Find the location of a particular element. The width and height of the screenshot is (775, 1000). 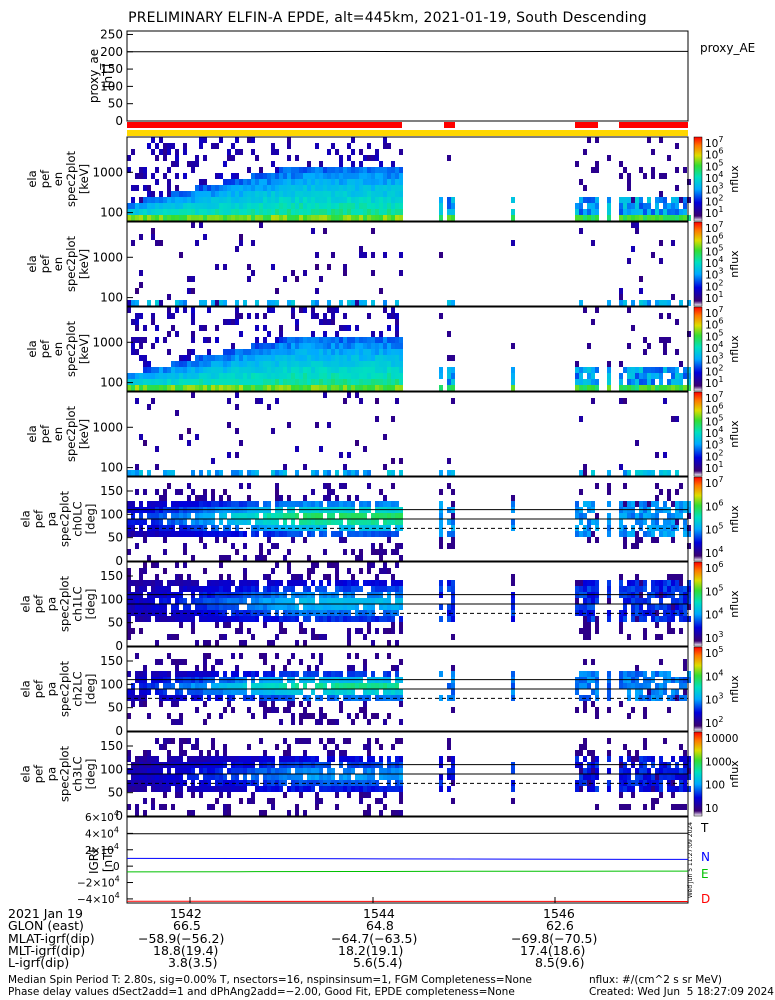

proxy-ae-frame is located at coordinates (407, 76).